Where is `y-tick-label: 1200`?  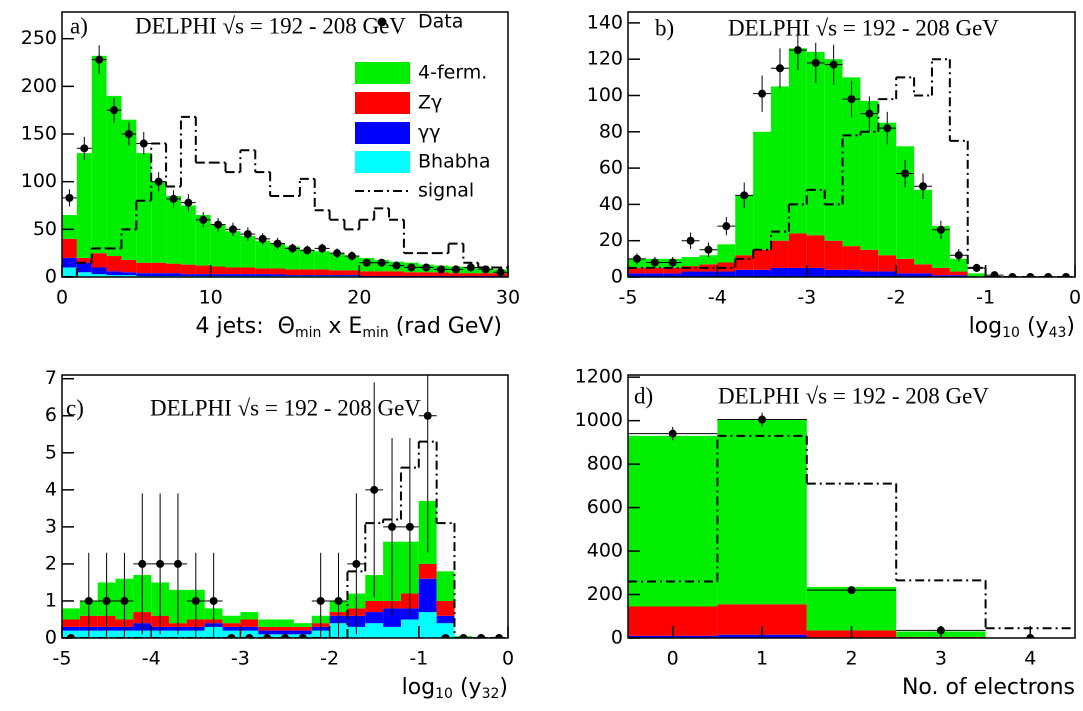
y-tick-label: 1200 is located at coordinates (599, 377).